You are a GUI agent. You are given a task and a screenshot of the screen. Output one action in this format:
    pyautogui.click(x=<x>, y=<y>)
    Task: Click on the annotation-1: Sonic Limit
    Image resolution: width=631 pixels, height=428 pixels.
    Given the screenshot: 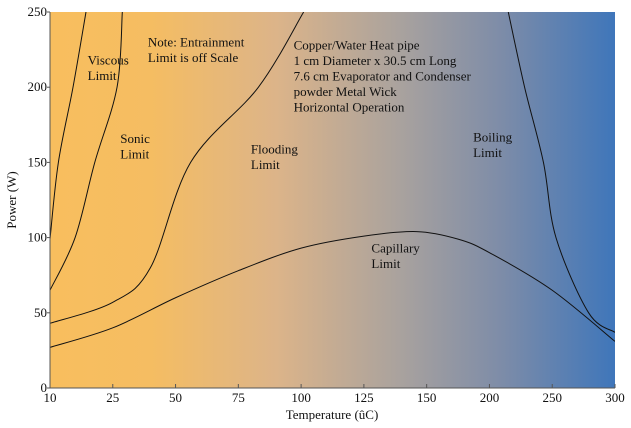 What is the action you would take?
    pyautogui.click(x=135, y=146)
    